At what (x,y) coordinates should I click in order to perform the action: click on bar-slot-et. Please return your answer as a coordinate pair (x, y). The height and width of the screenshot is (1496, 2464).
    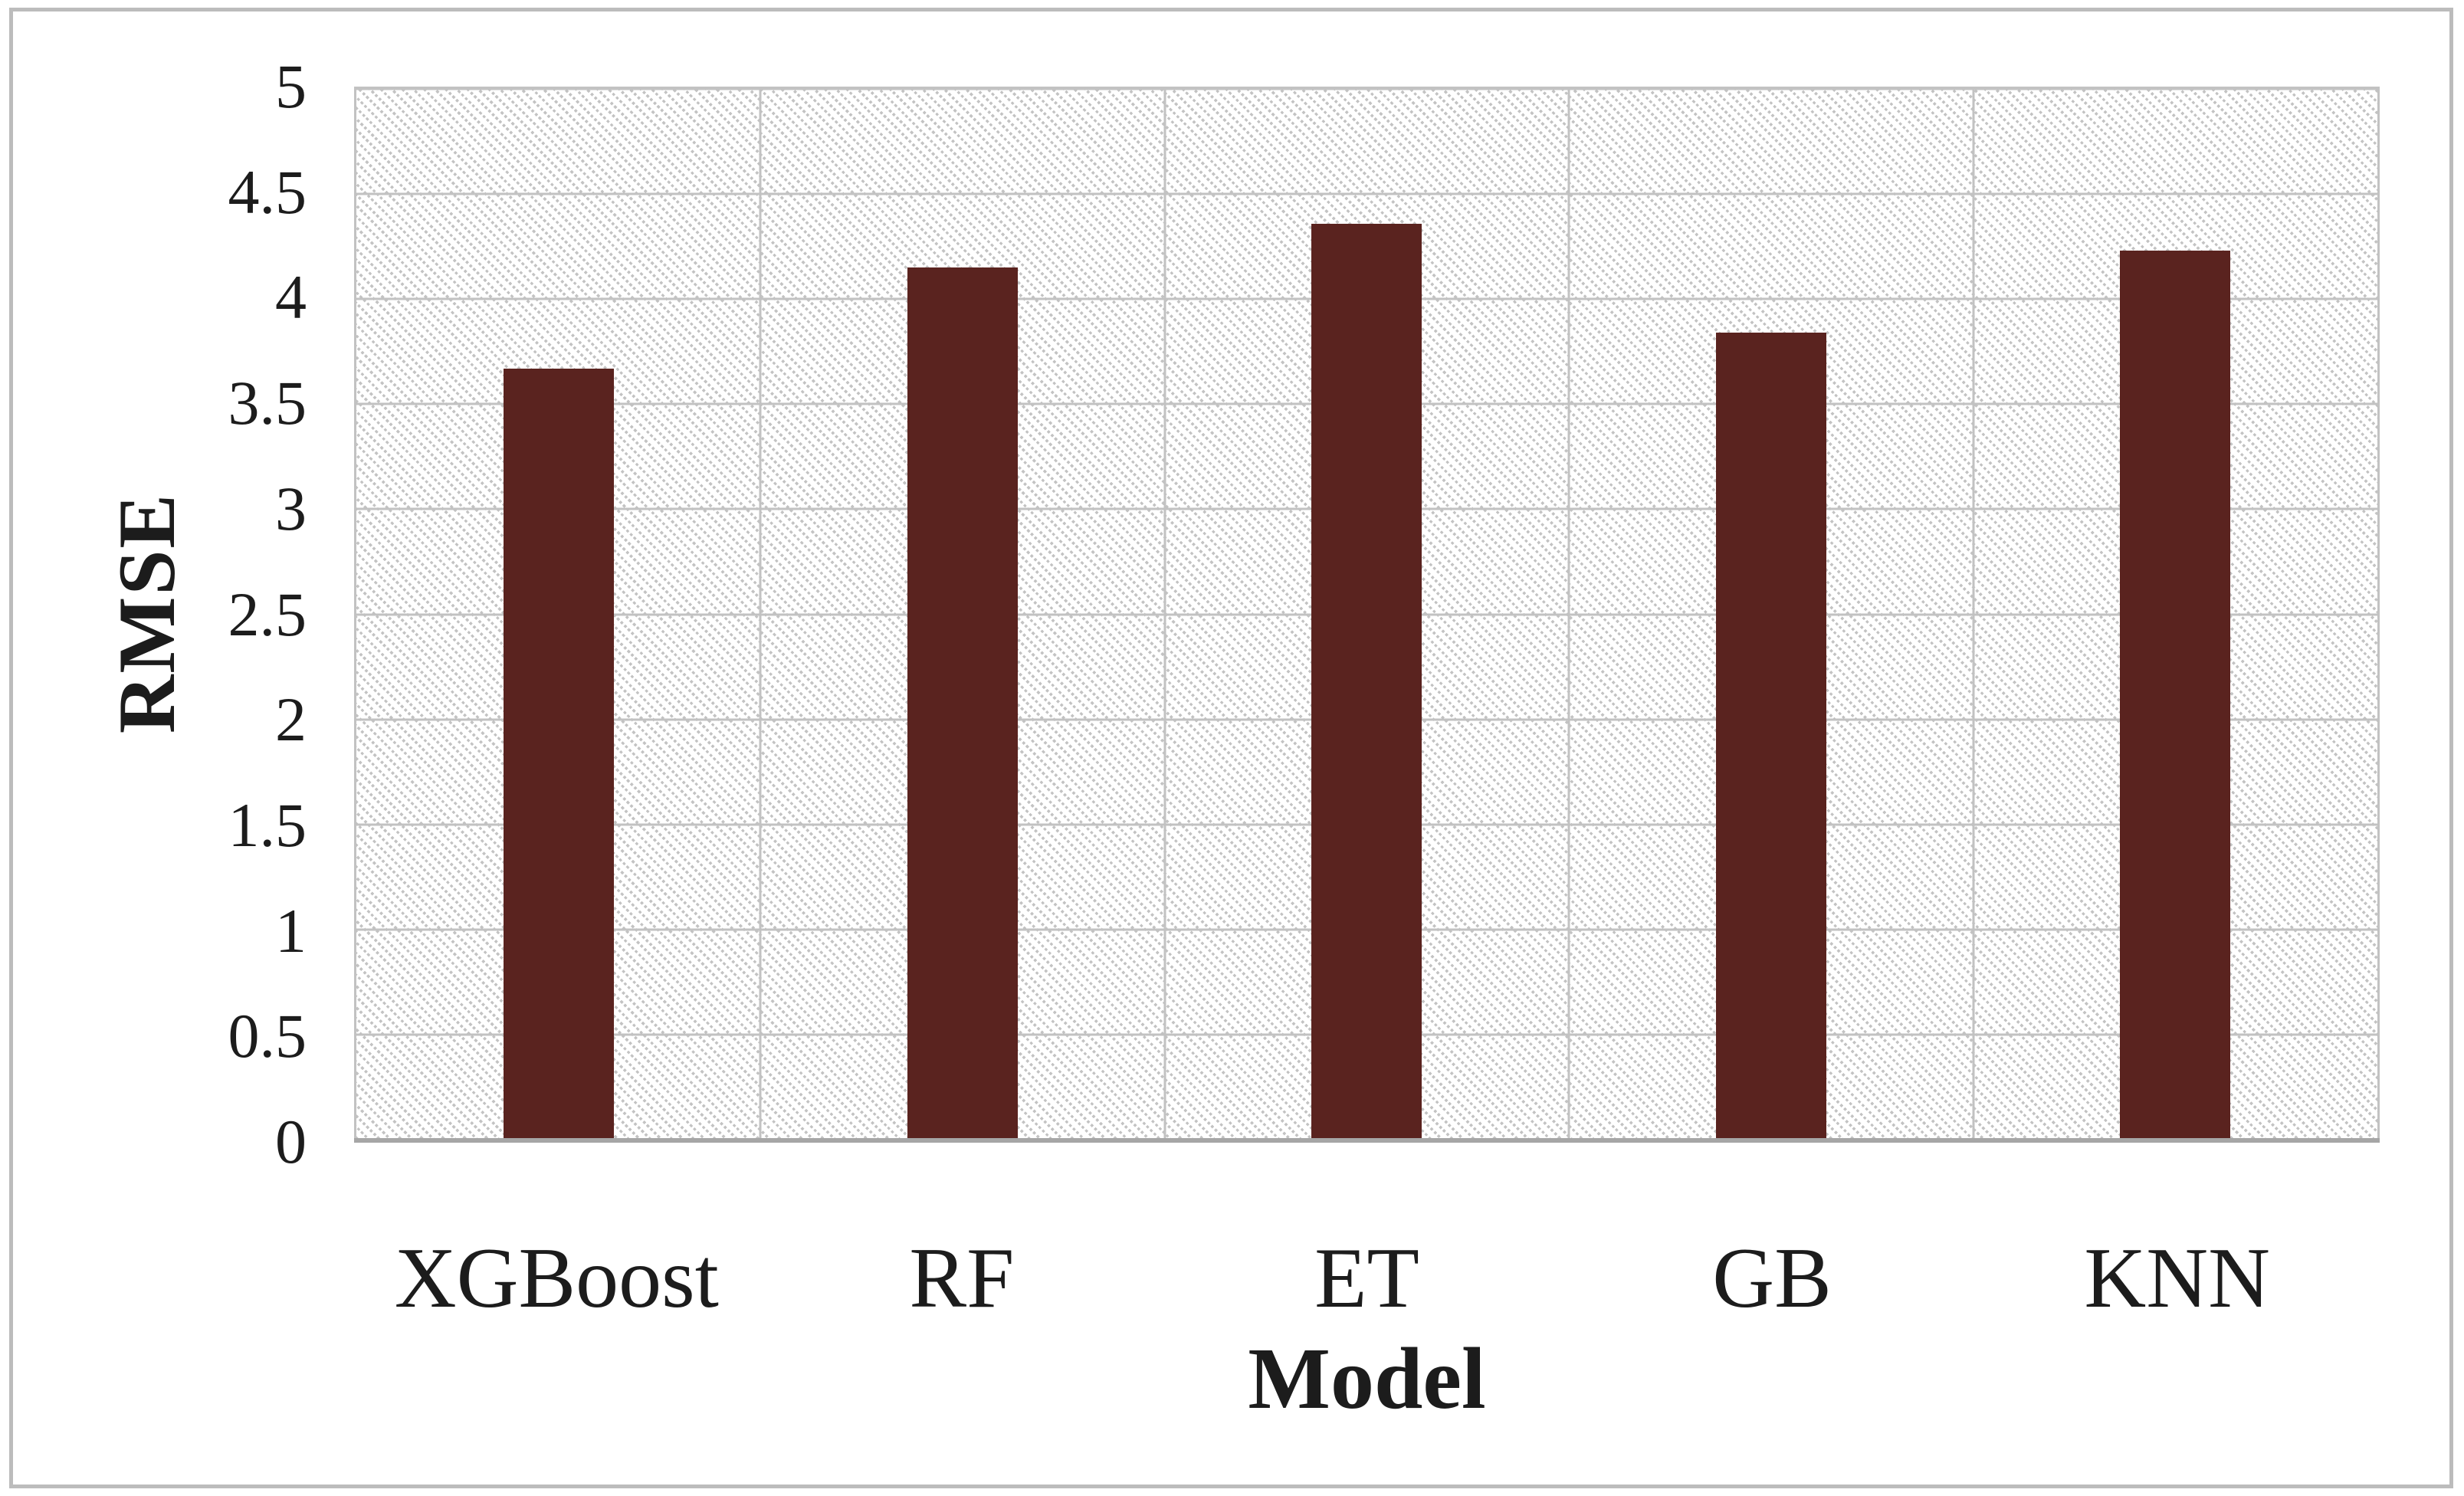
    Looking at the image, I should click on (1367, 615).